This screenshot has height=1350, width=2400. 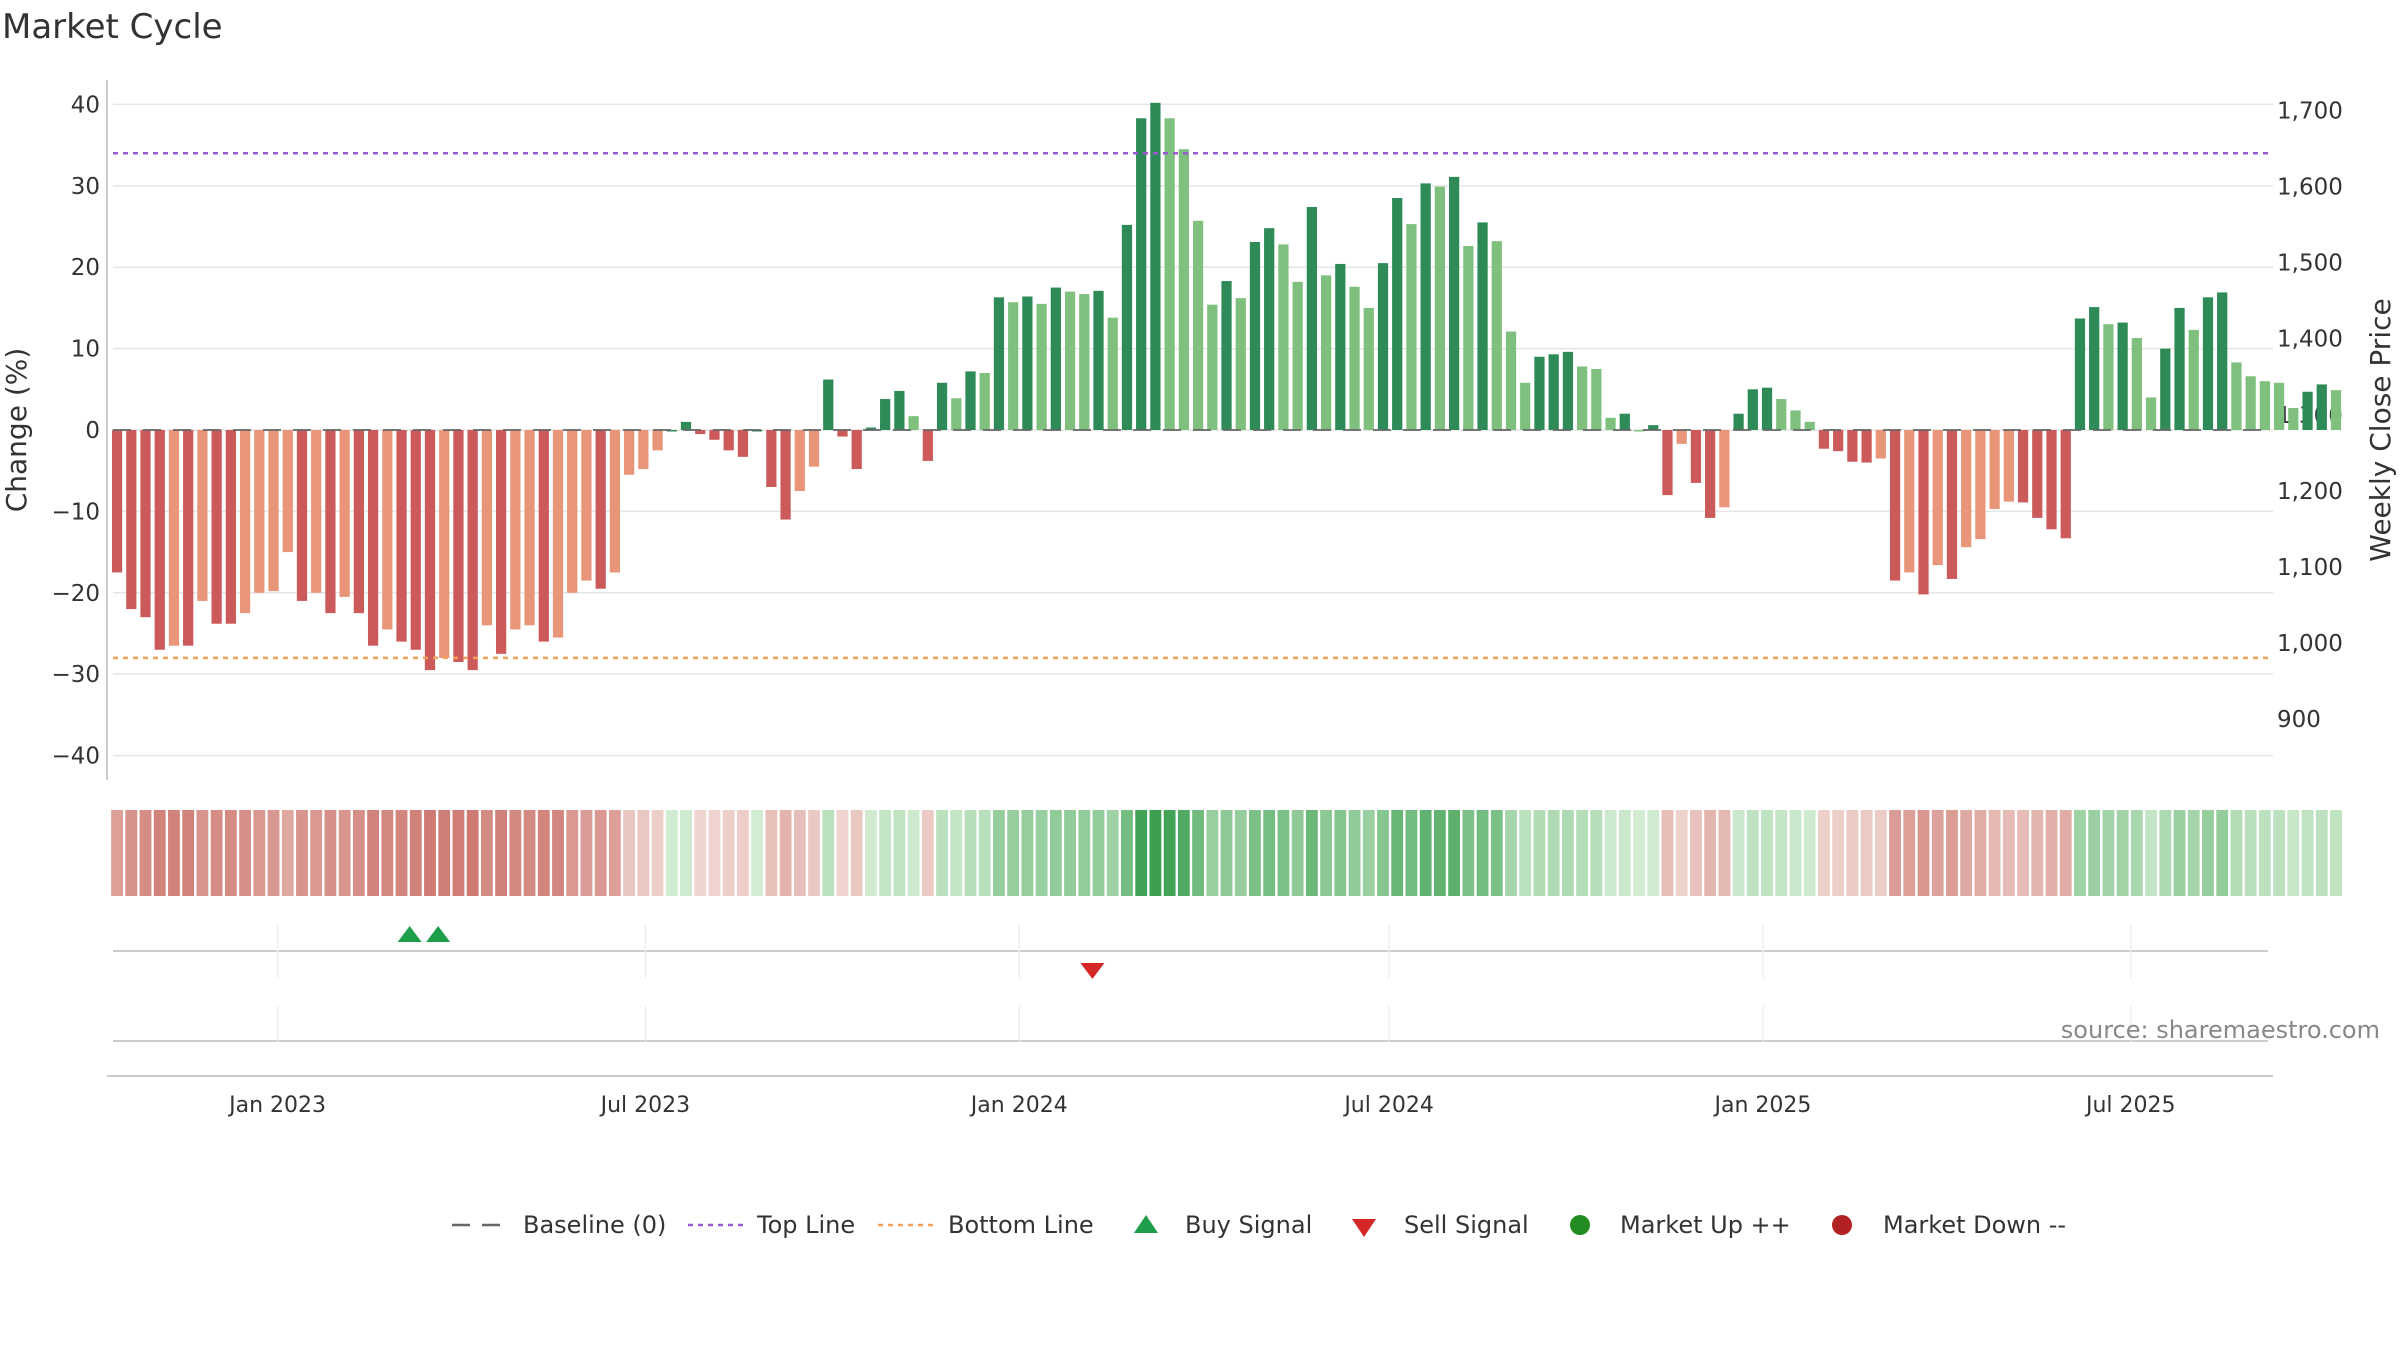 What do you see at coordinates (85, 350) in the screenshot?
I see `y-tick-label: 10` at bounding box center [85, 350].